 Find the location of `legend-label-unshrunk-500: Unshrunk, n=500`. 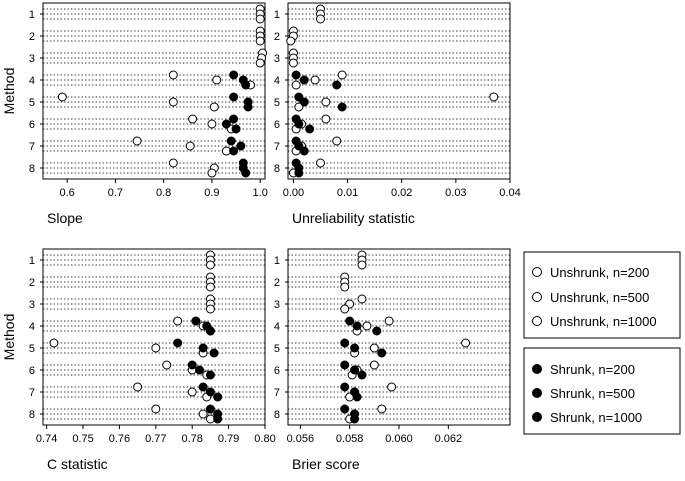

legend-label-unshrunk-500: Unshrunk, n=500 is located at coordinates (599, 297).